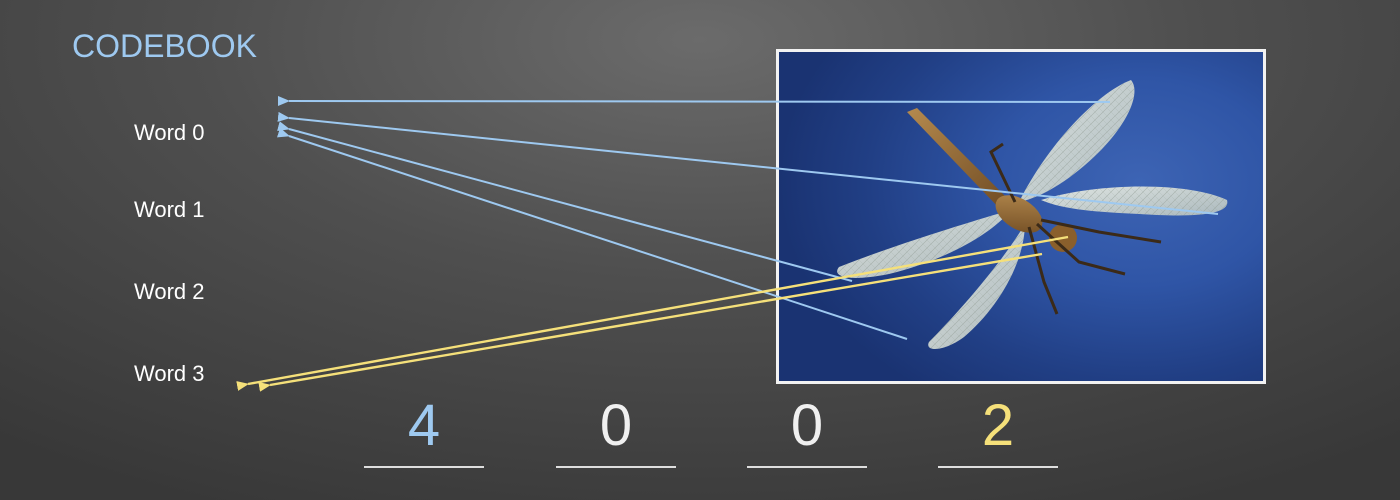 This screenshot has height=500, width=1400. What do you see at coordinates (1077, 141) in the screenshot?
I see `wing-upper-right` at bounding box center [1077, 141].